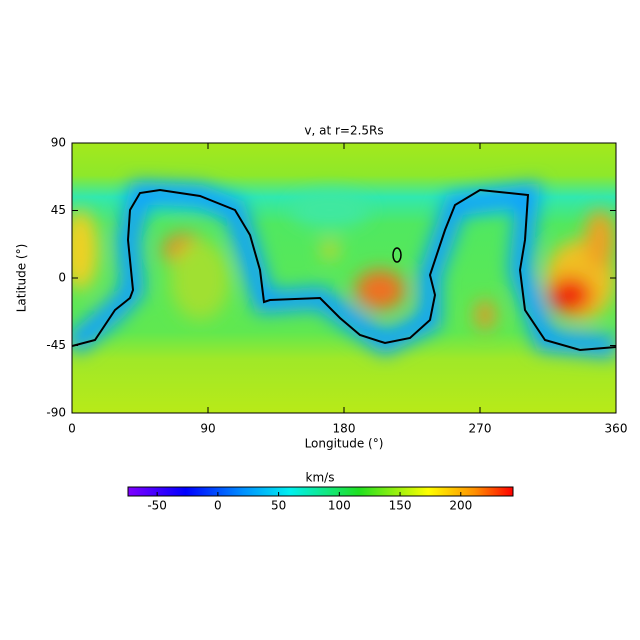 Image resolution: width=640 pixels, height=640 pixels. What do you see at coordinates (58, 210) in the screenshot?
I see `y-tick-label: 45` at bounding box center [58, 210].